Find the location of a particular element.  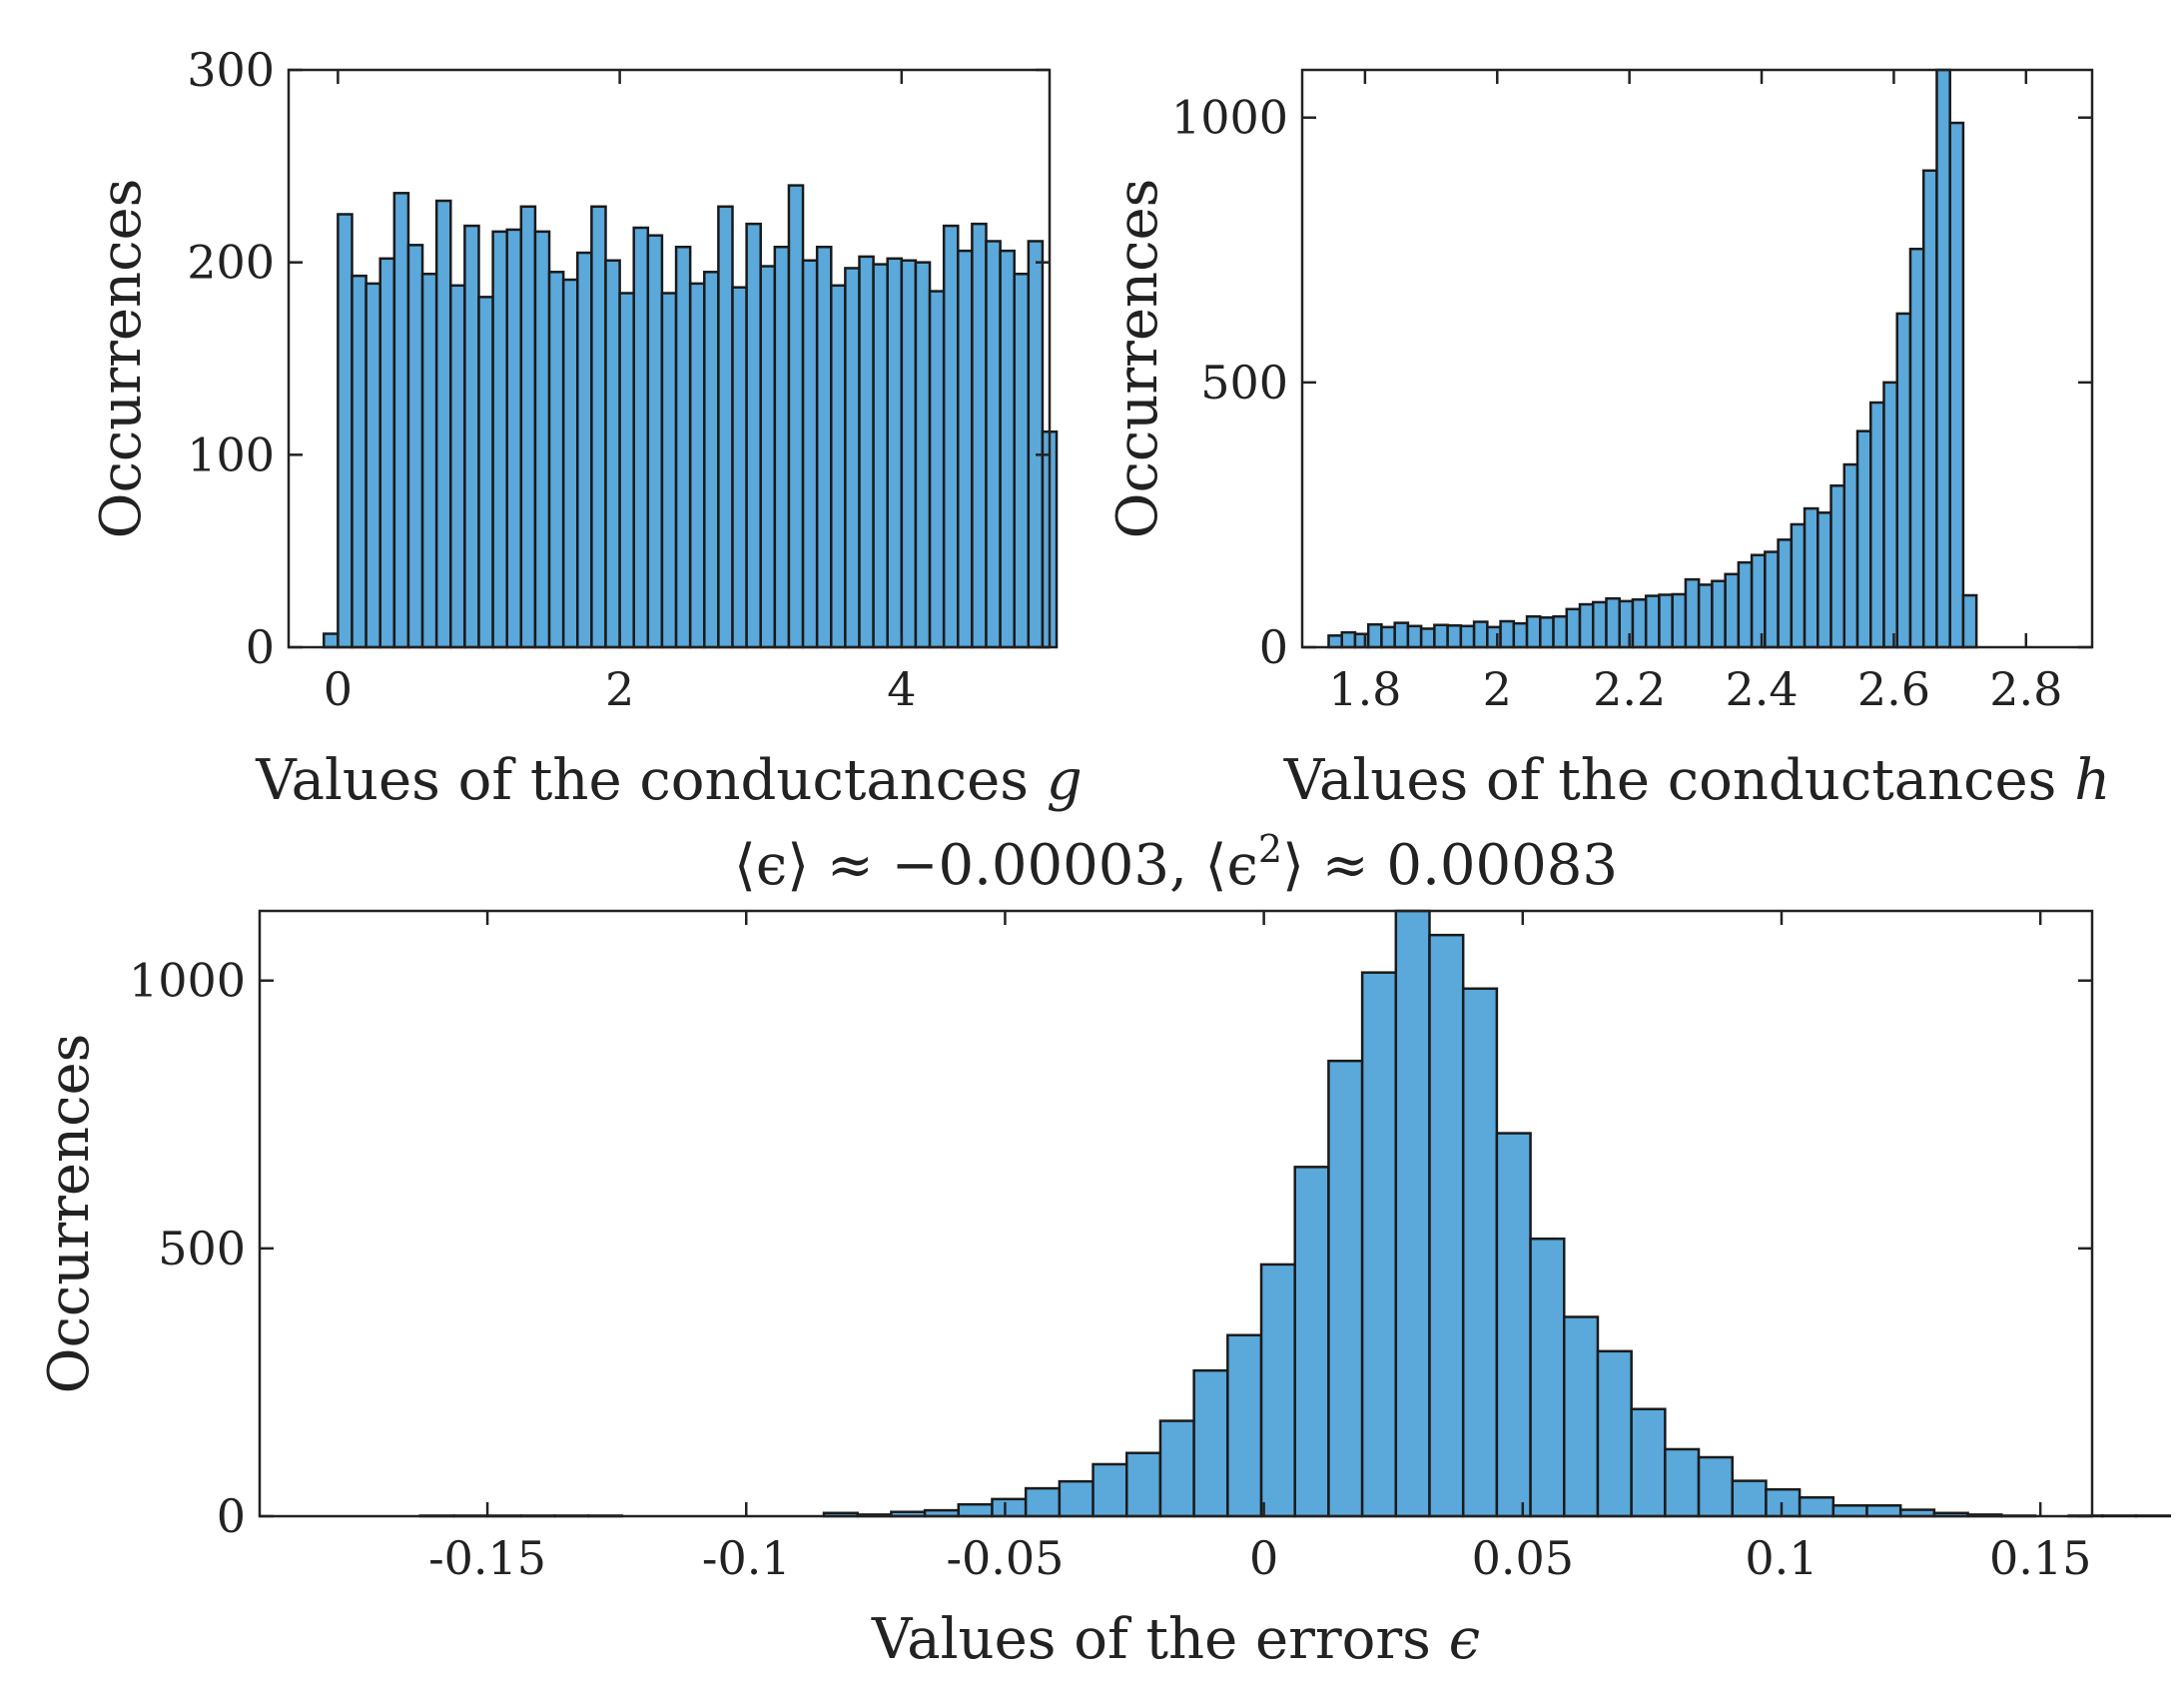

histogram-errors-title: ⟨ϵ⟩ ≈ −0.00003, ⟨ϵ2⟩ ≈ 0.00083 is located at coordinates (1176, 863).